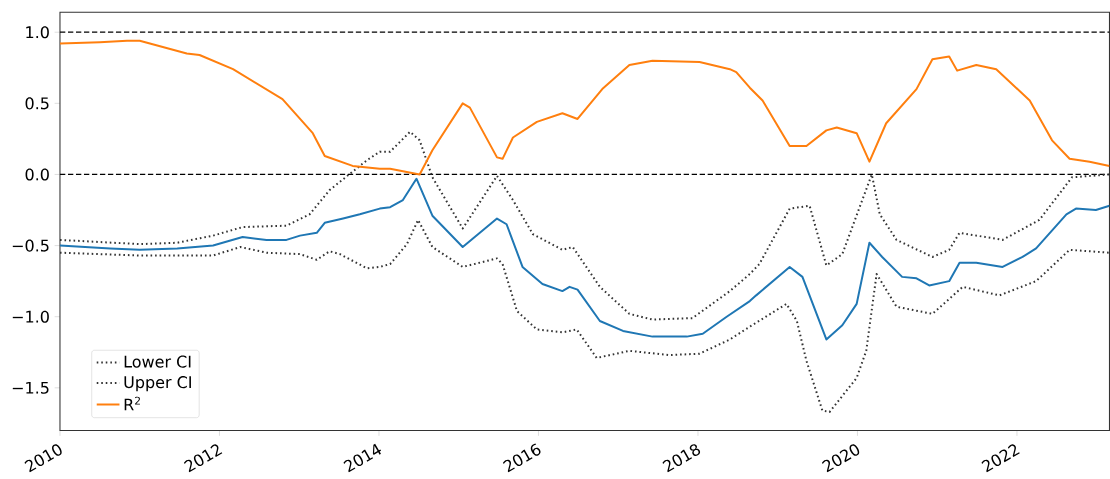 This screenshot has height=479, width=1110. Describe the element at coordinates (132, 403) in the screenshot. I see `legend-label: R$^{2}$` at that location.